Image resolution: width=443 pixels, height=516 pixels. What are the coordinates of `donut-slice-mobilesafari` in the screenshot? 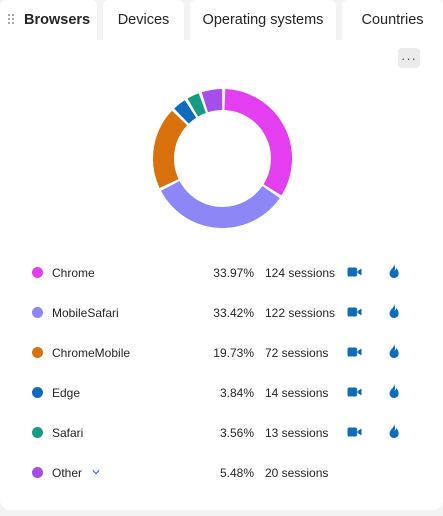 It's located at (220, 204).